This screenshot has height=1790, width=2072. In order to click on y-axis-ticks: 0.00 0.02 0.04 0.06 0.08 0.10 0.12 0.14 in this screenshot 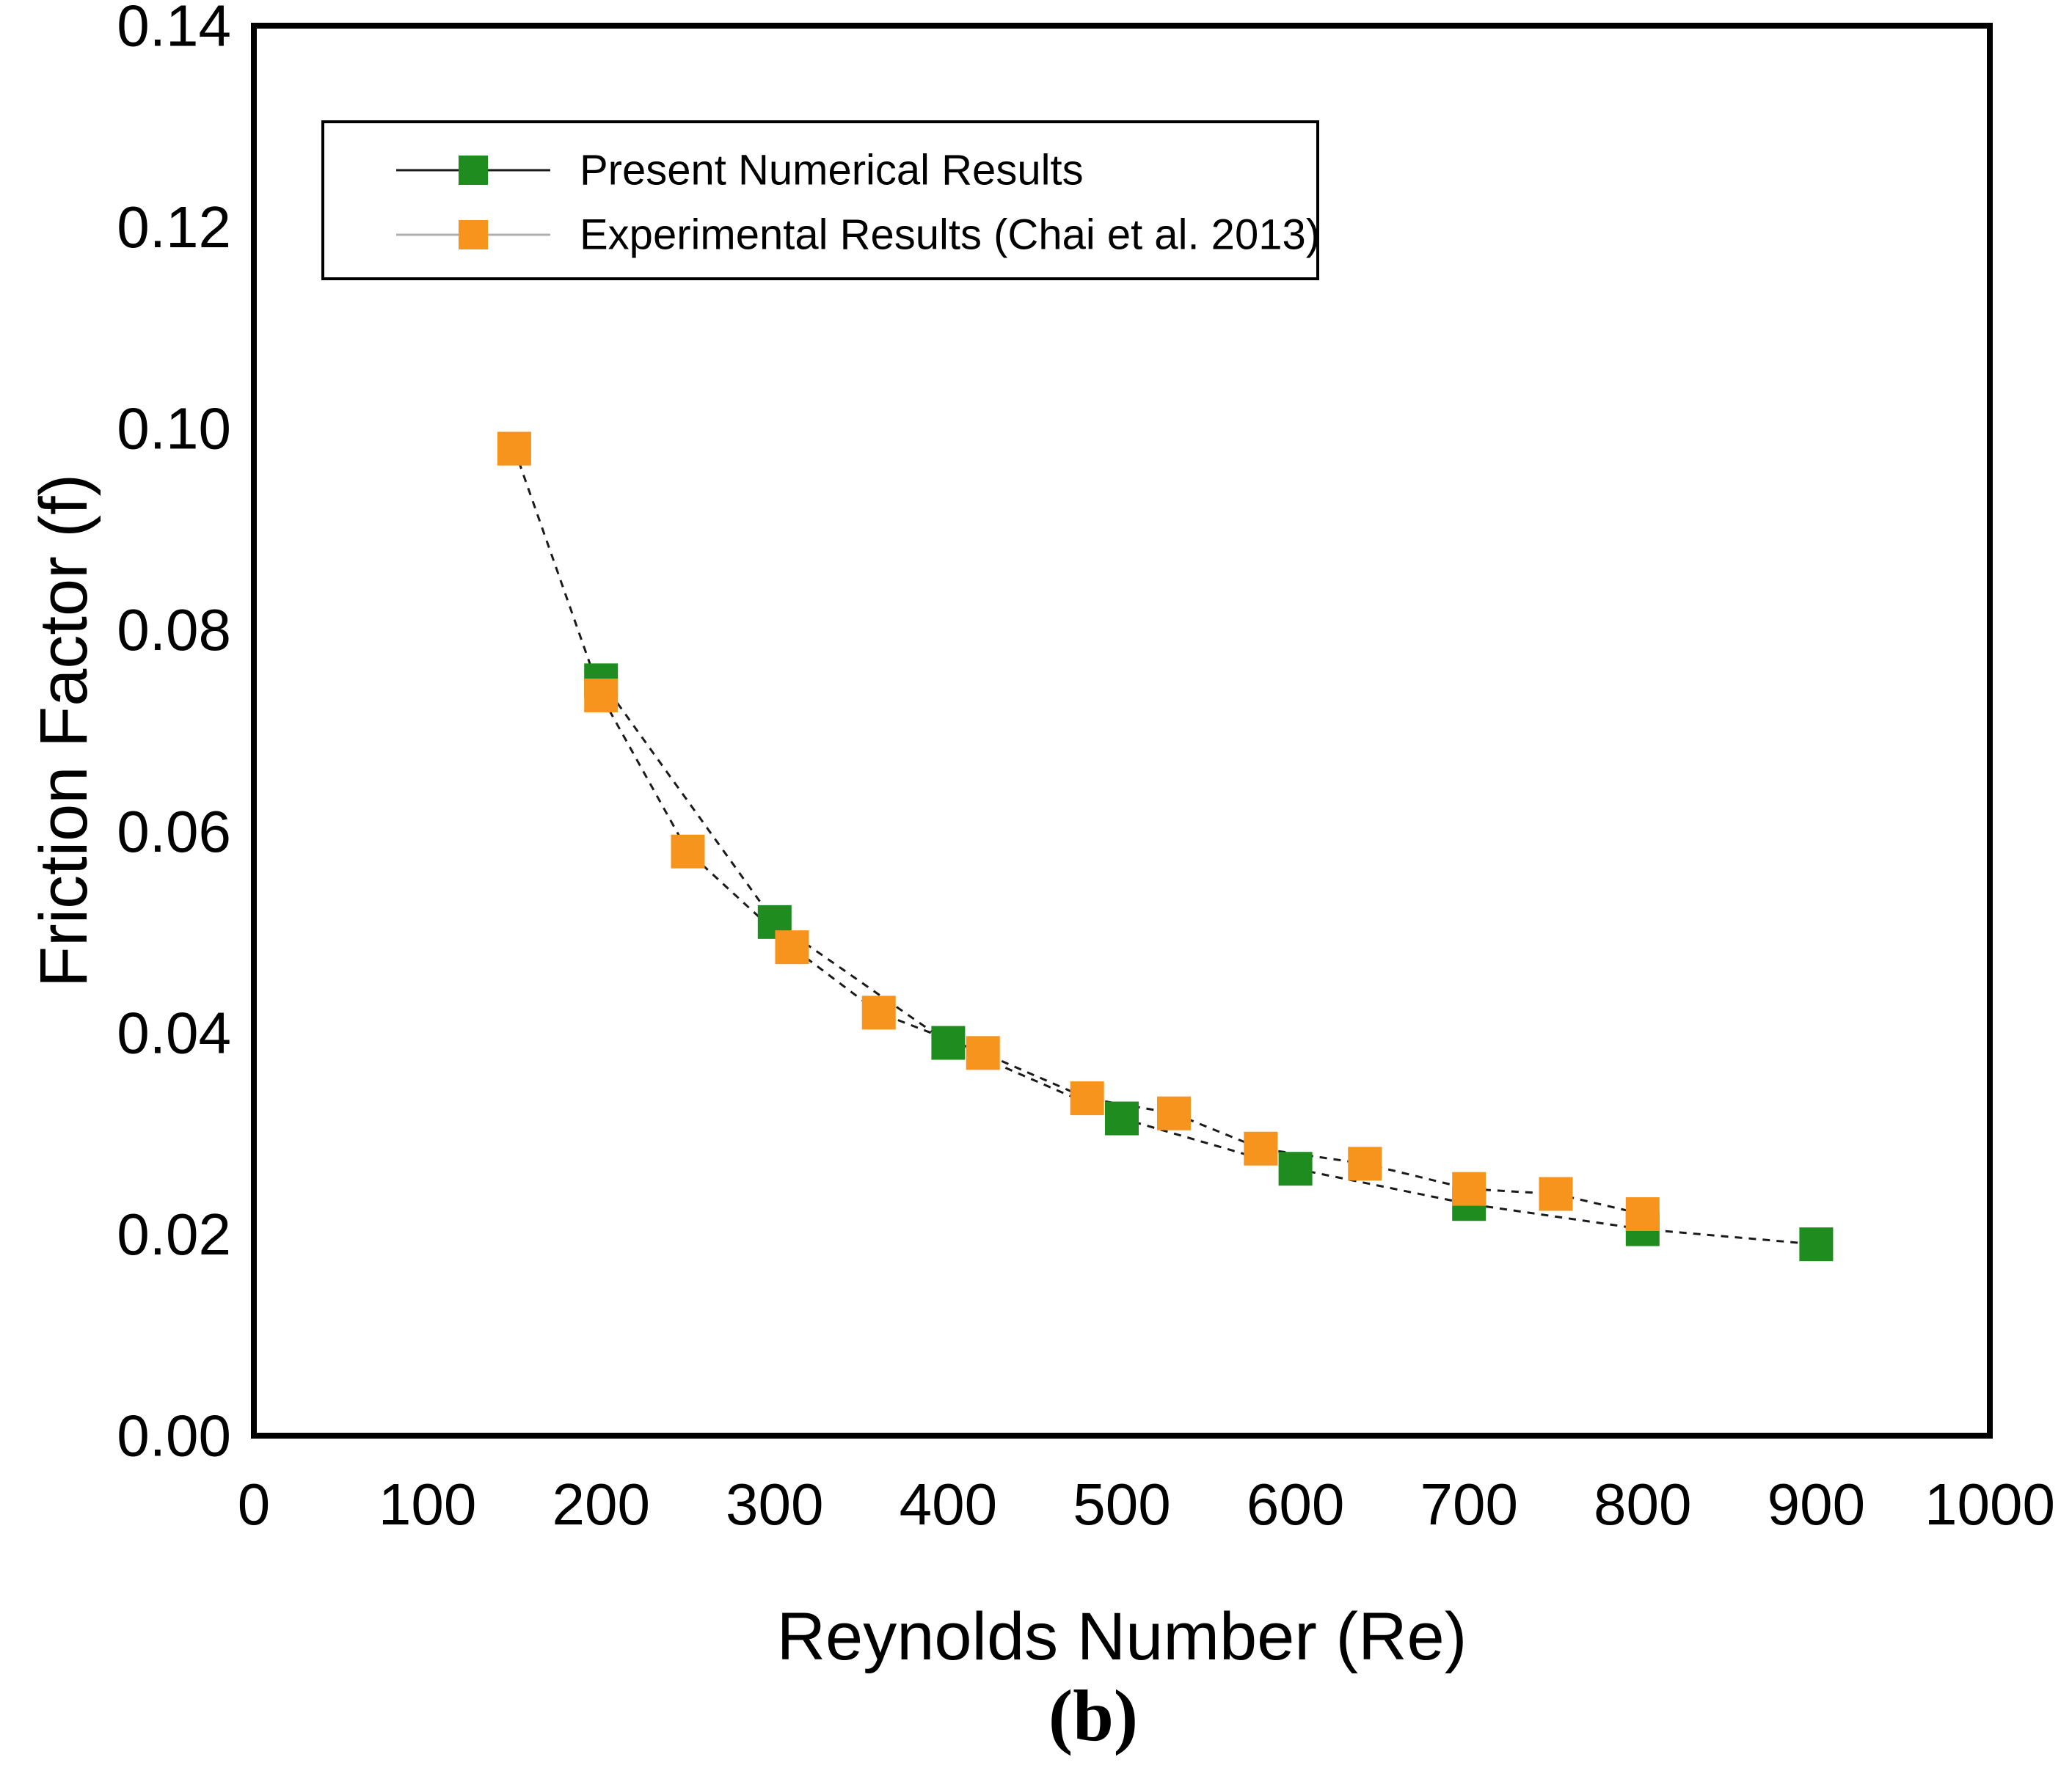, I will do `click(174, 734)`.